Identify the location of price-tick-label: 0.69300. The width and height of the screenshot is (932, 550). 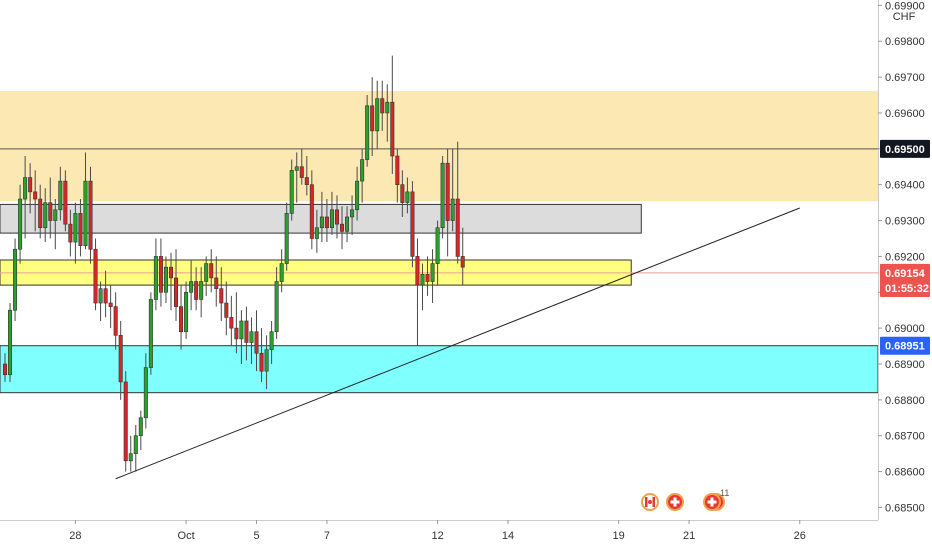
(905, 222).